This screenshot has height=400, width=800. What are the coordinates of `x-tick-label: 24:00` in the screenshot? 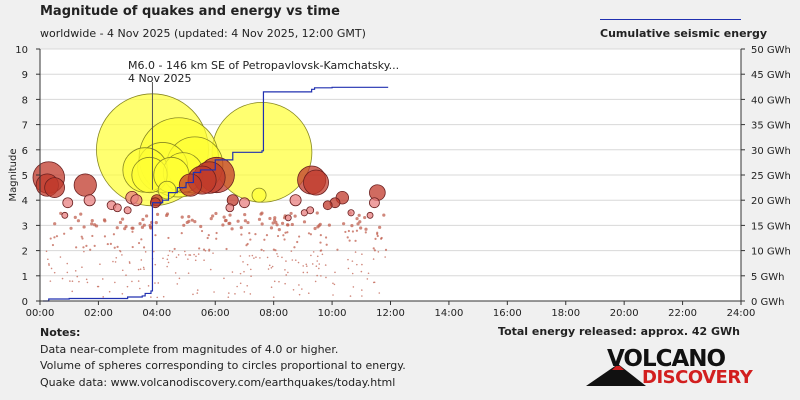 It's located at (741, 313).